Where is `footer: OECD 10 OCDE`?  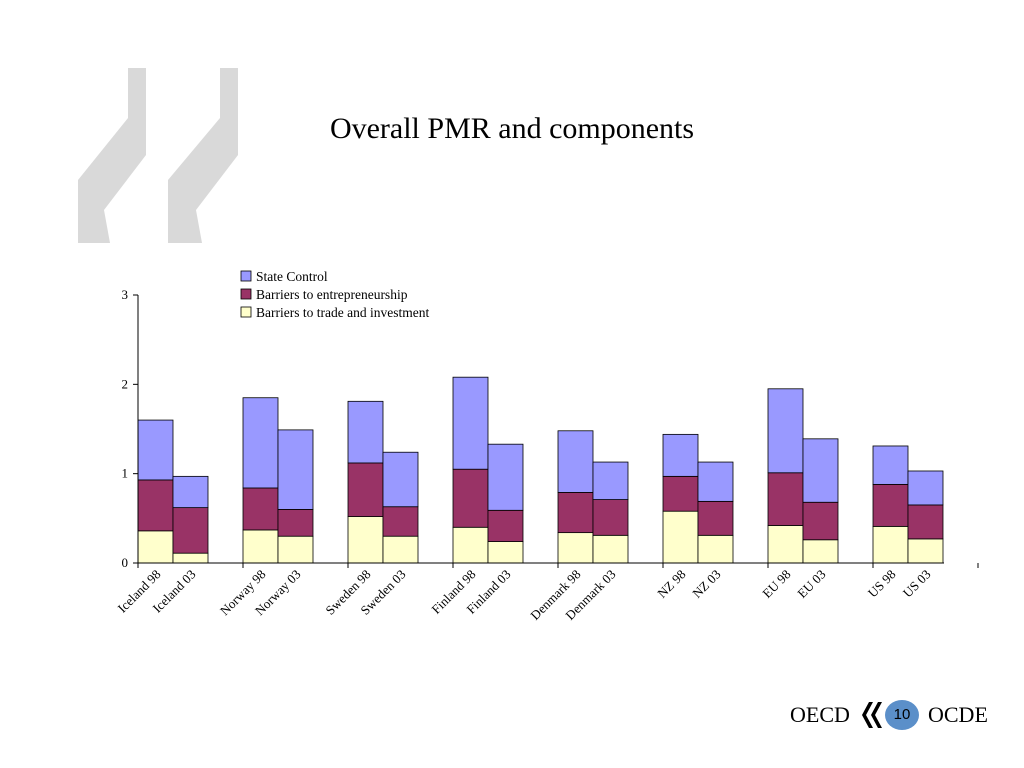 footer: OECD 10 OCDE is located at coordinates (898, 715).